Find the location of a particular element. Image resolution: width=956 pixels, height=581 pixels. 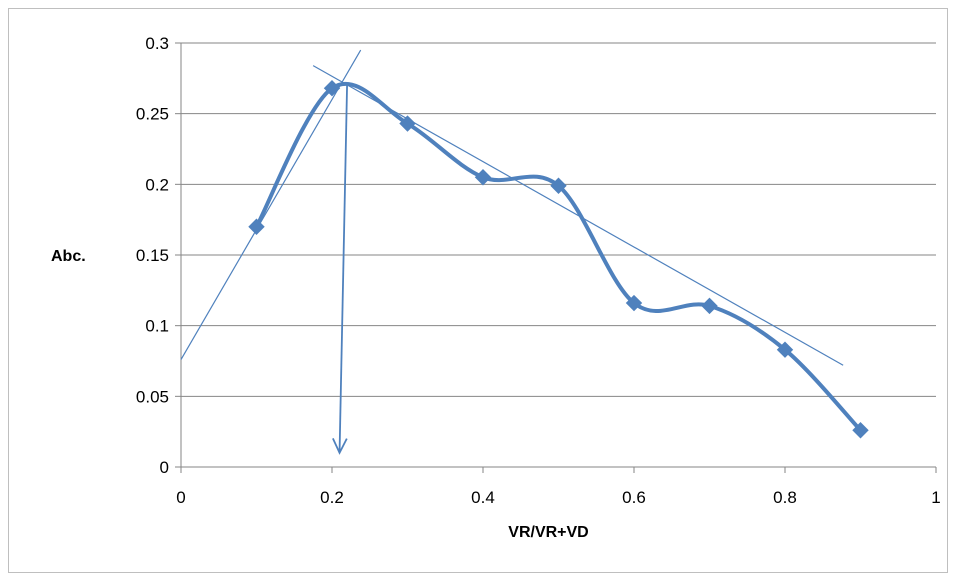

x-tick-label: 0.6 is located at coordinates (634, 497).